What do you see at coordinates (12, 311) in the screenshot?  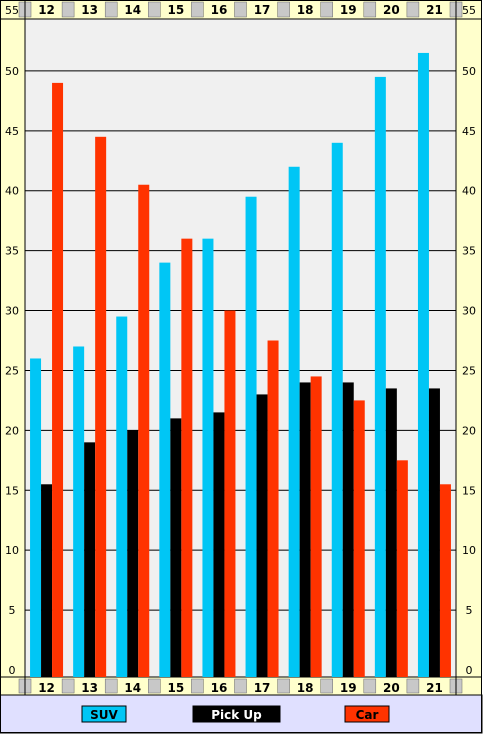 I see `y-tick-label-left: 30` at bounding box center [12, 311].